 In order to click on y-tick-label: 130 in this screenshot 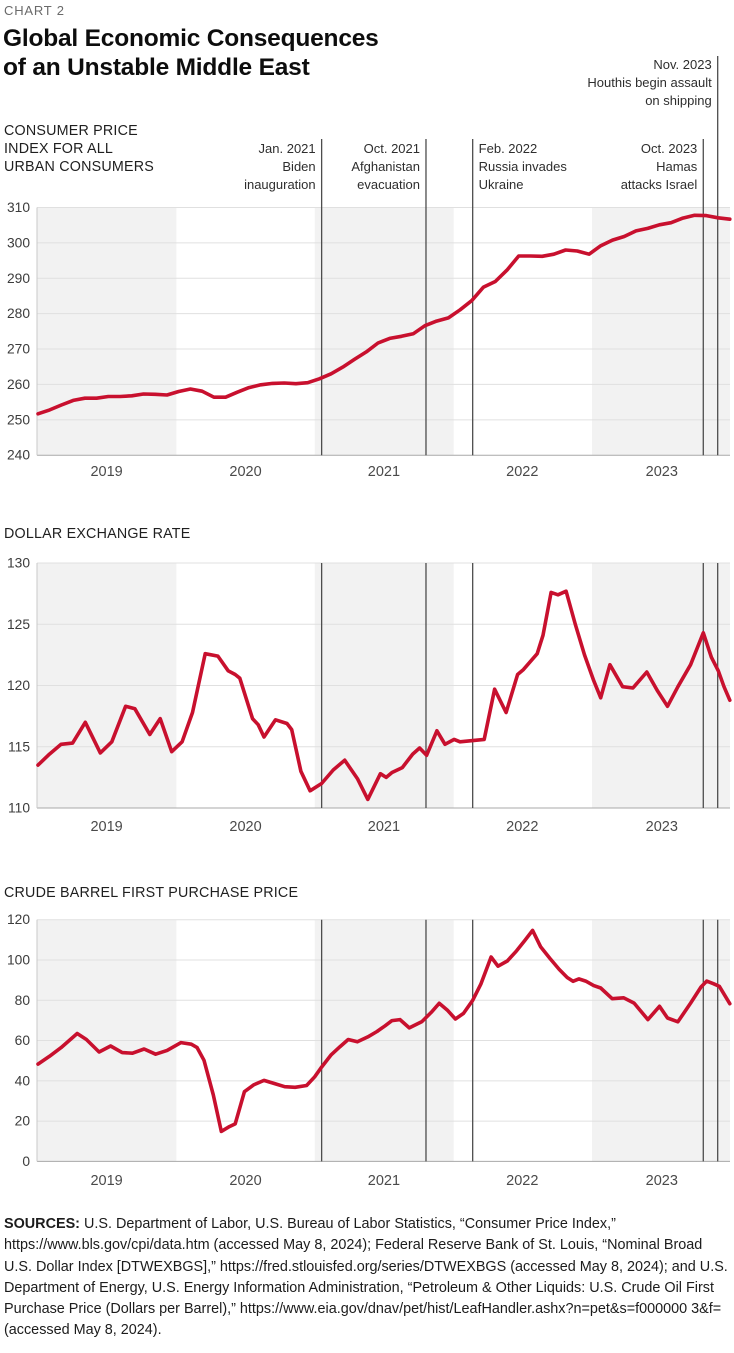, I will do `click(18, 563)`.